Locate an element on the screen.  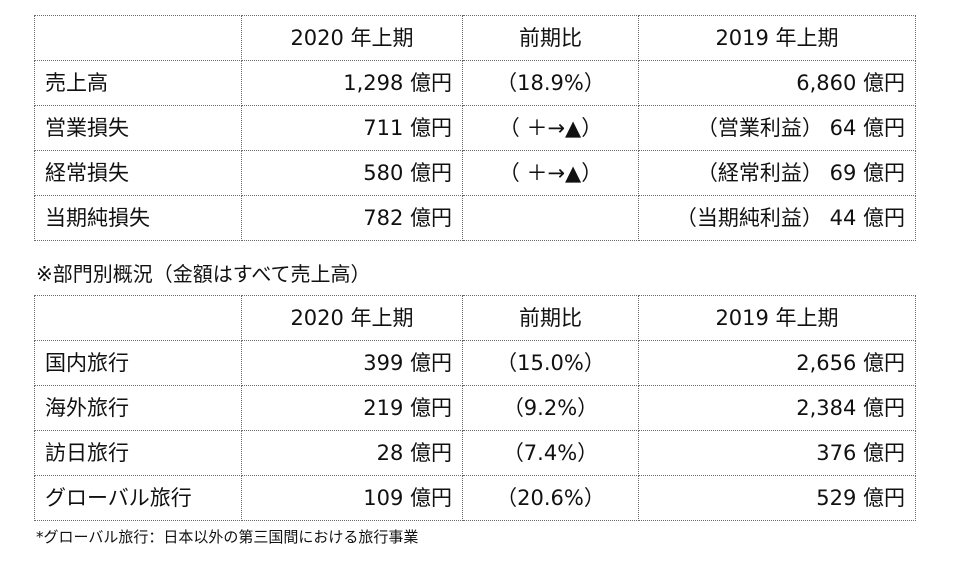
value-yoy: （15.0%） is located at coordinates (550, 363).